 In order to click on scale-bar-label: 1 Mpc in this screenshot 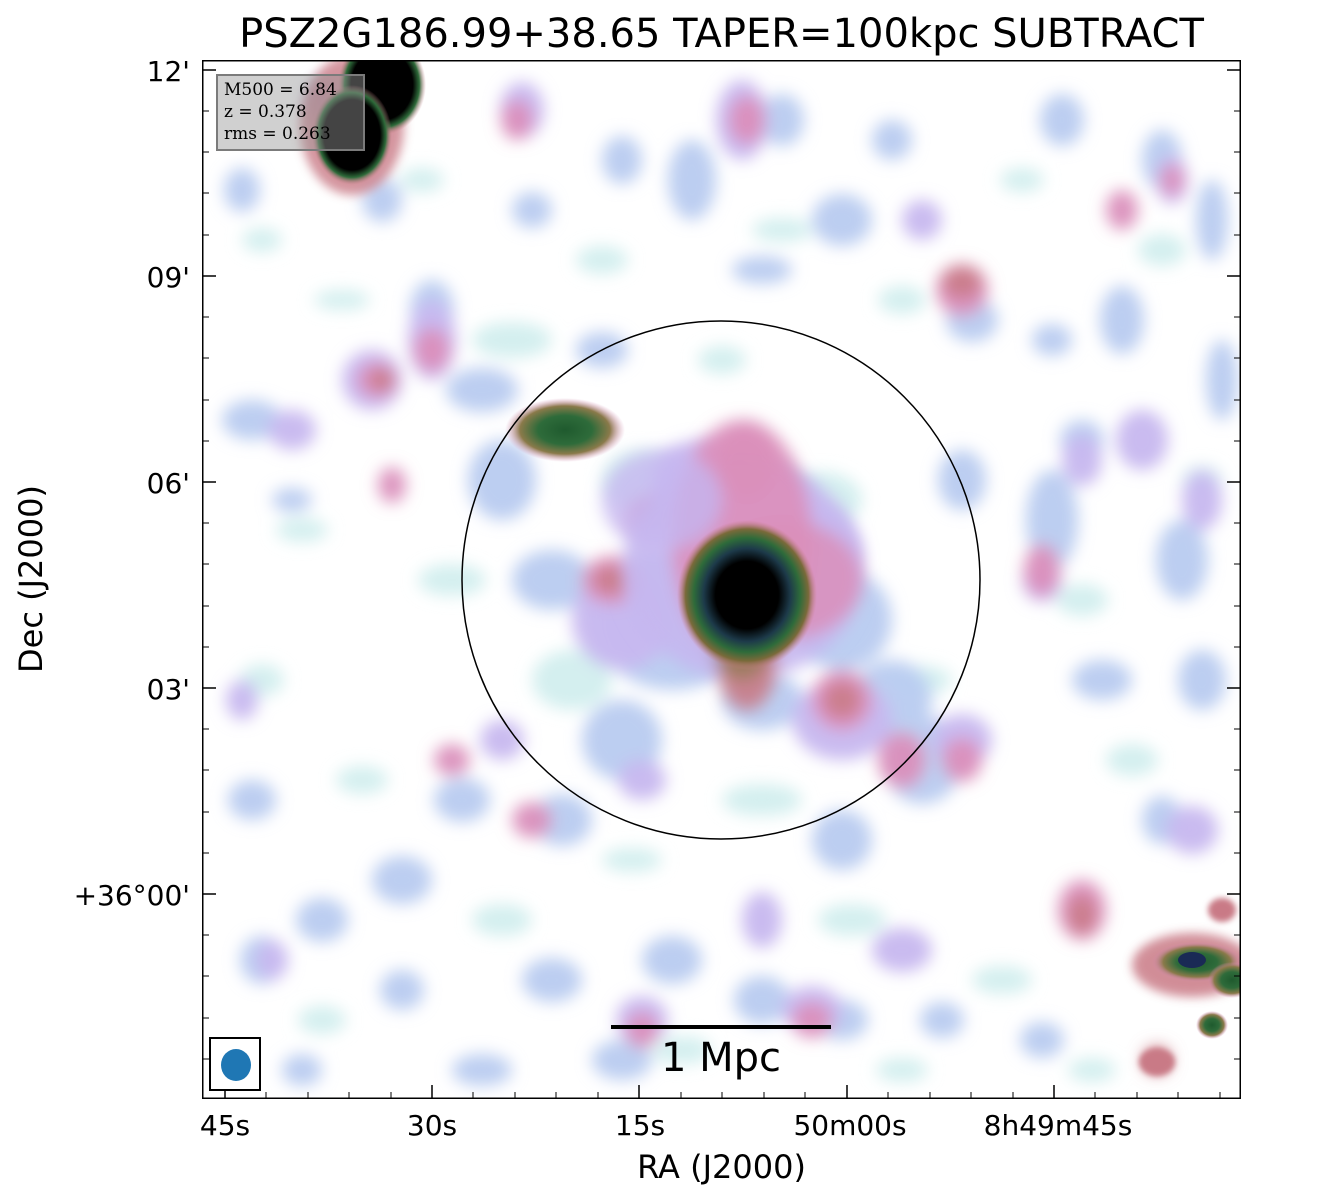, I will do `click(721, 1058)`.